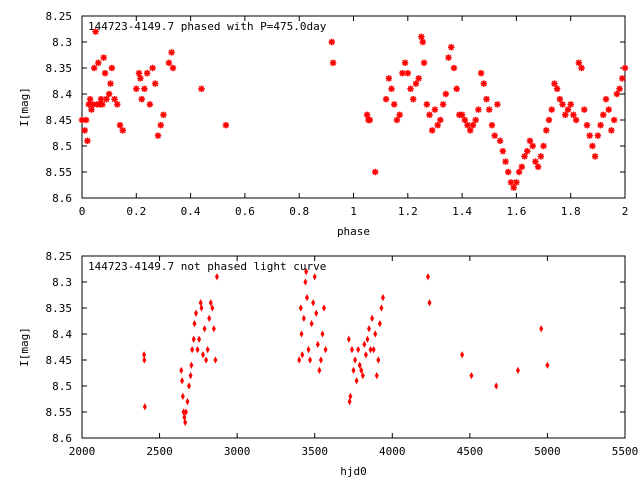  What do you see at coordinates (82, 451) in the screenshot?
I see `x-tick-label: 2000` at bounding box center [82, 451].